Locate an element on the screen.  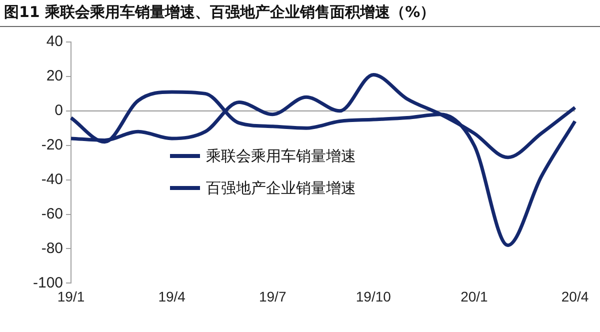
legend-label: 百强地产企业销量增速 is located at coordinates (281, 188).